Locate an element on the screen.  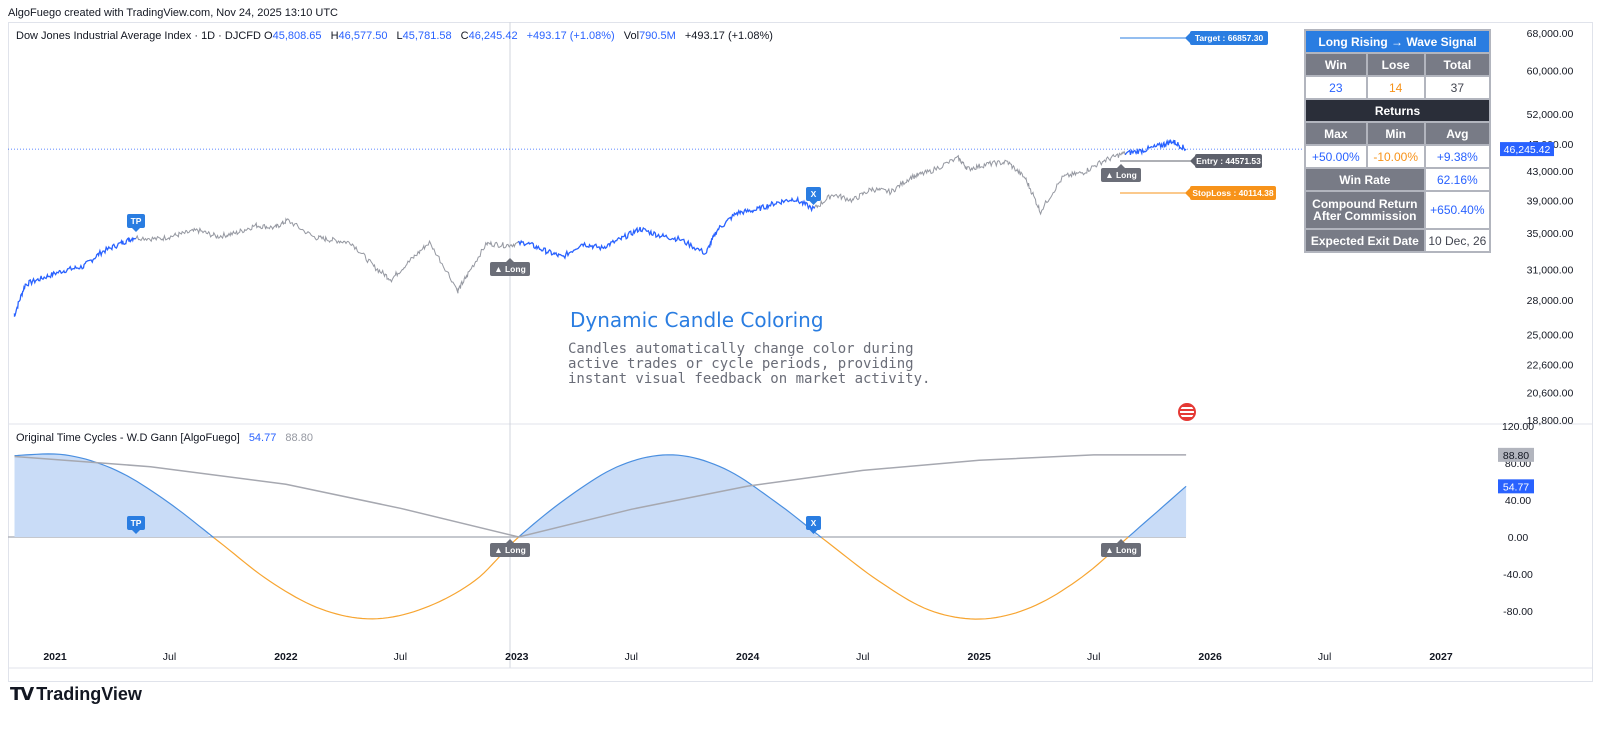
avg-return: +9.38% is located at coordinates (1457, 156).